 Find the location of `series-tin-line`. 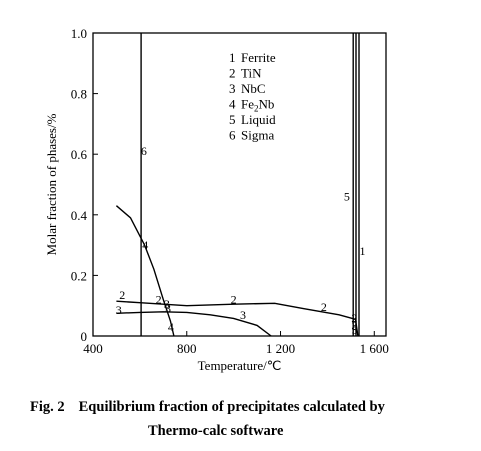

series-tin-line is located at coordinates (237, 318).